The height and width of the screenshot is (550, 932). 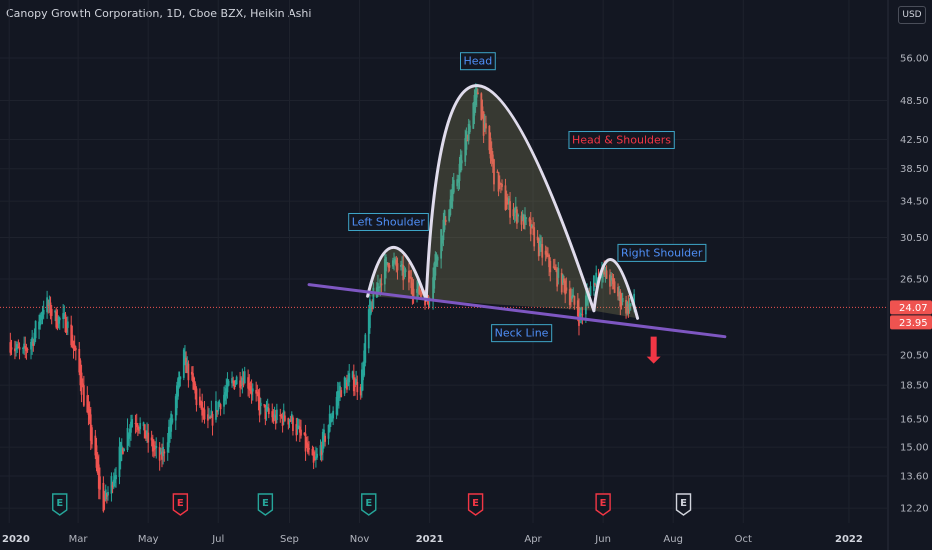 What do you see at coordinates (914, 509) in the screenshot?
I see `y-tick-label: 12.20` at bounding box center [914, 509].